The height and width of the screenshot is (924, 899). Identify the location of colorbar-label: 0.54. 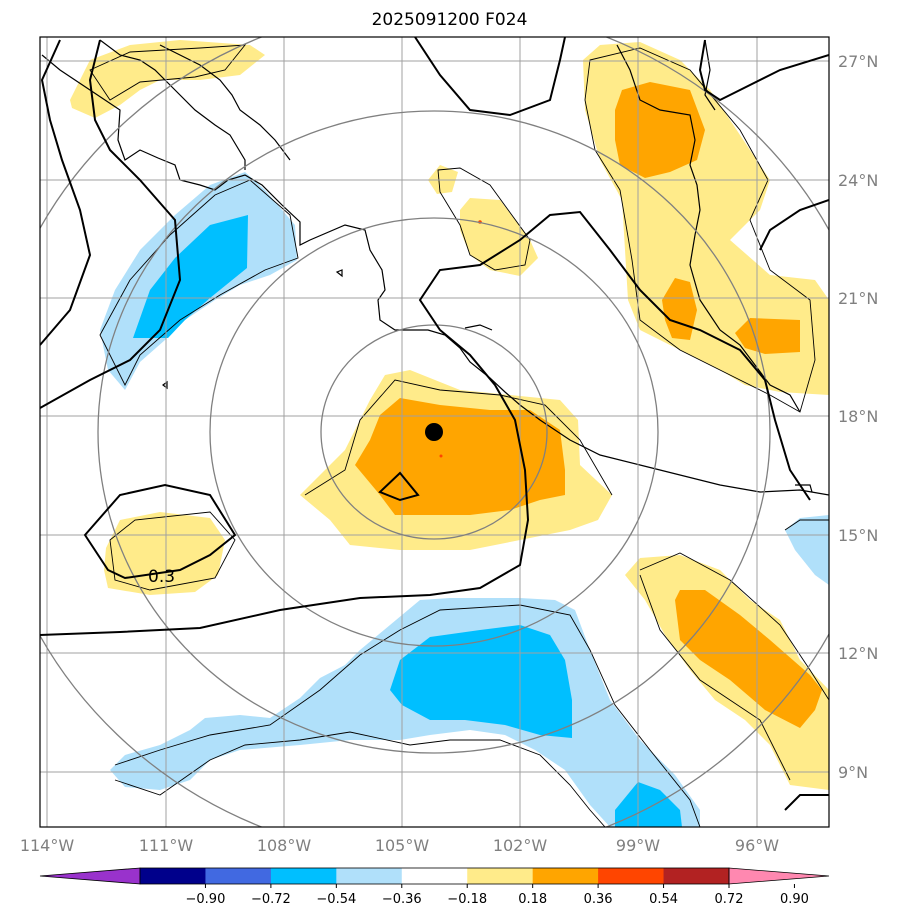
(663, 899).